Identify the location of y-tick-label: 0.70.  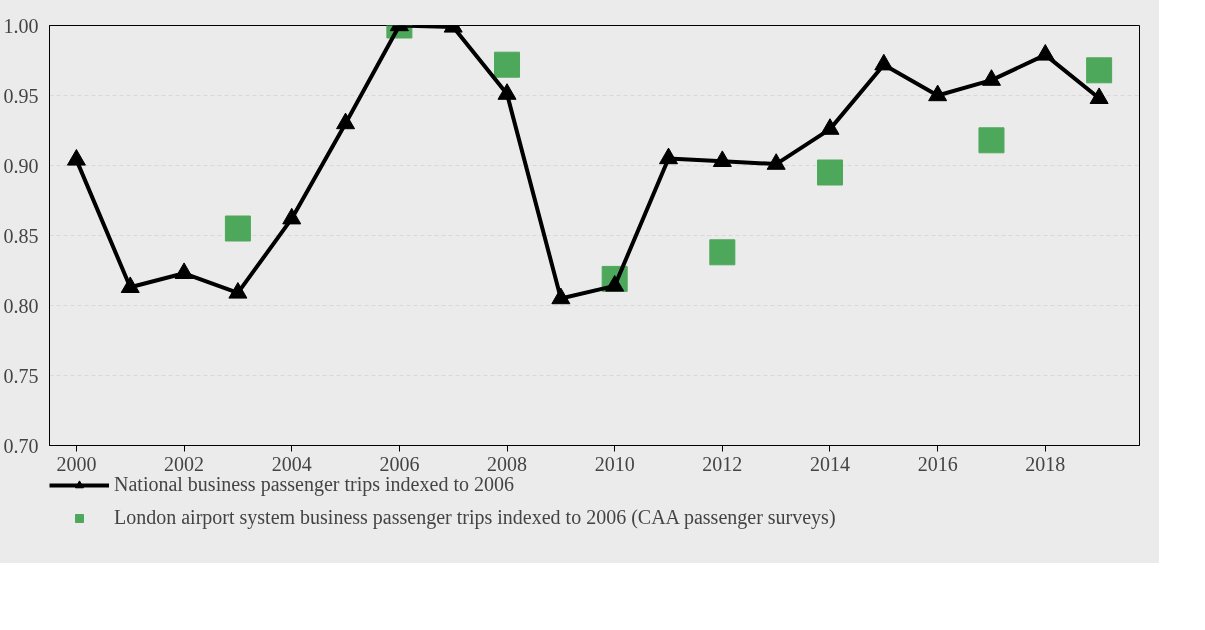
(21, 445).